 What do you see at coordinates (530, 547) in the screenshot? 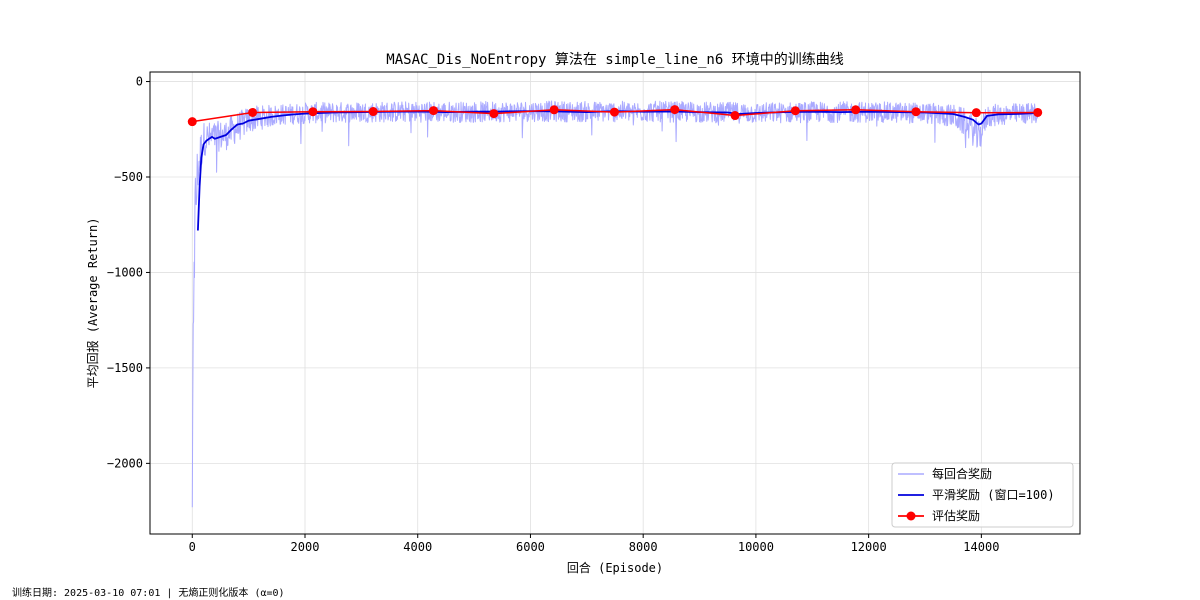
I see `x-tick-label: 6000` at bounding box center [530, 547].